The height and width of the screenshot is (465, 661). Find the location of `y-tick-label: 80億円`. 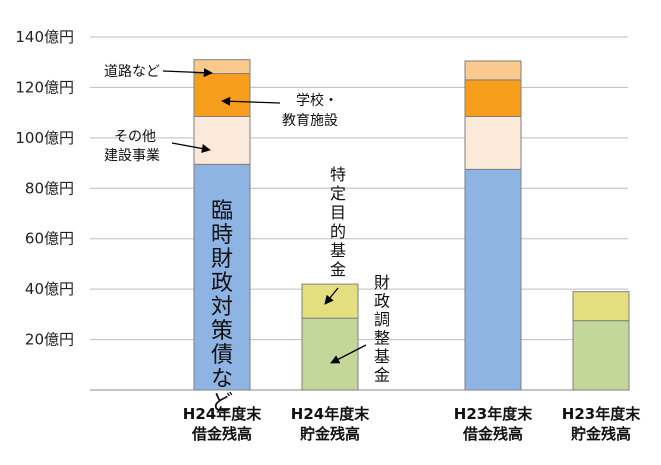

y-tick-label: 80億円 is located at coordinates (49, 188).